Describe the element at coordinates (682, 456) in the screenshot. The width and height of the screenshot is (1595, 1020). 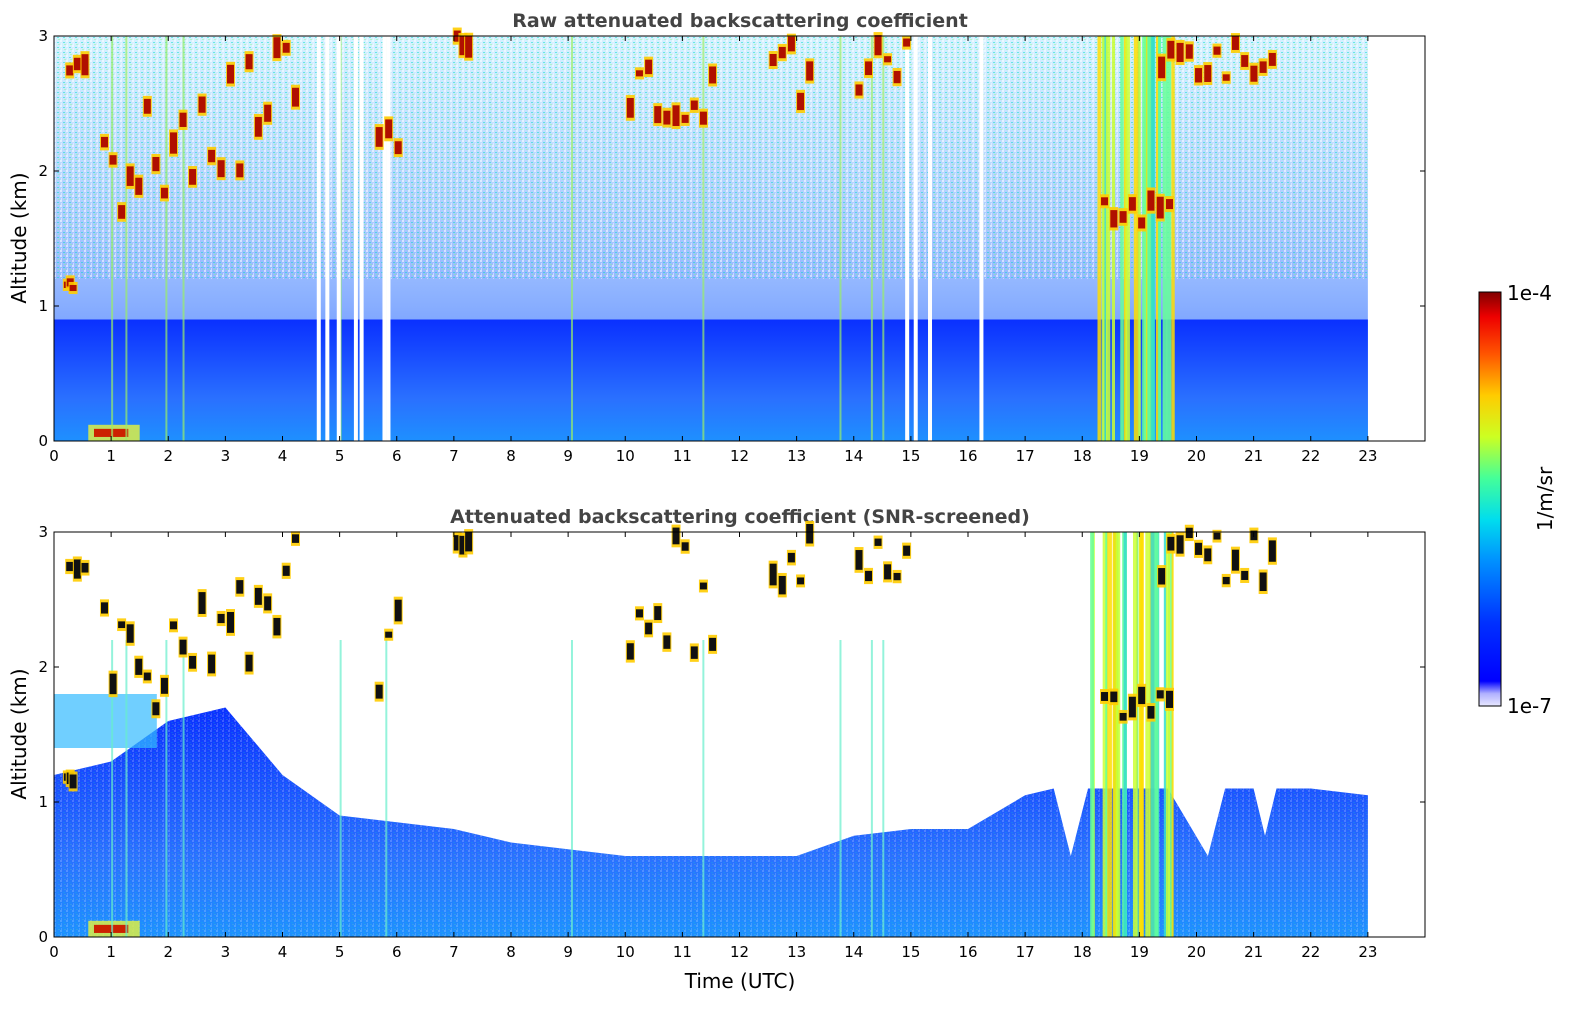
I see `x-tick-label: 11` at that location.